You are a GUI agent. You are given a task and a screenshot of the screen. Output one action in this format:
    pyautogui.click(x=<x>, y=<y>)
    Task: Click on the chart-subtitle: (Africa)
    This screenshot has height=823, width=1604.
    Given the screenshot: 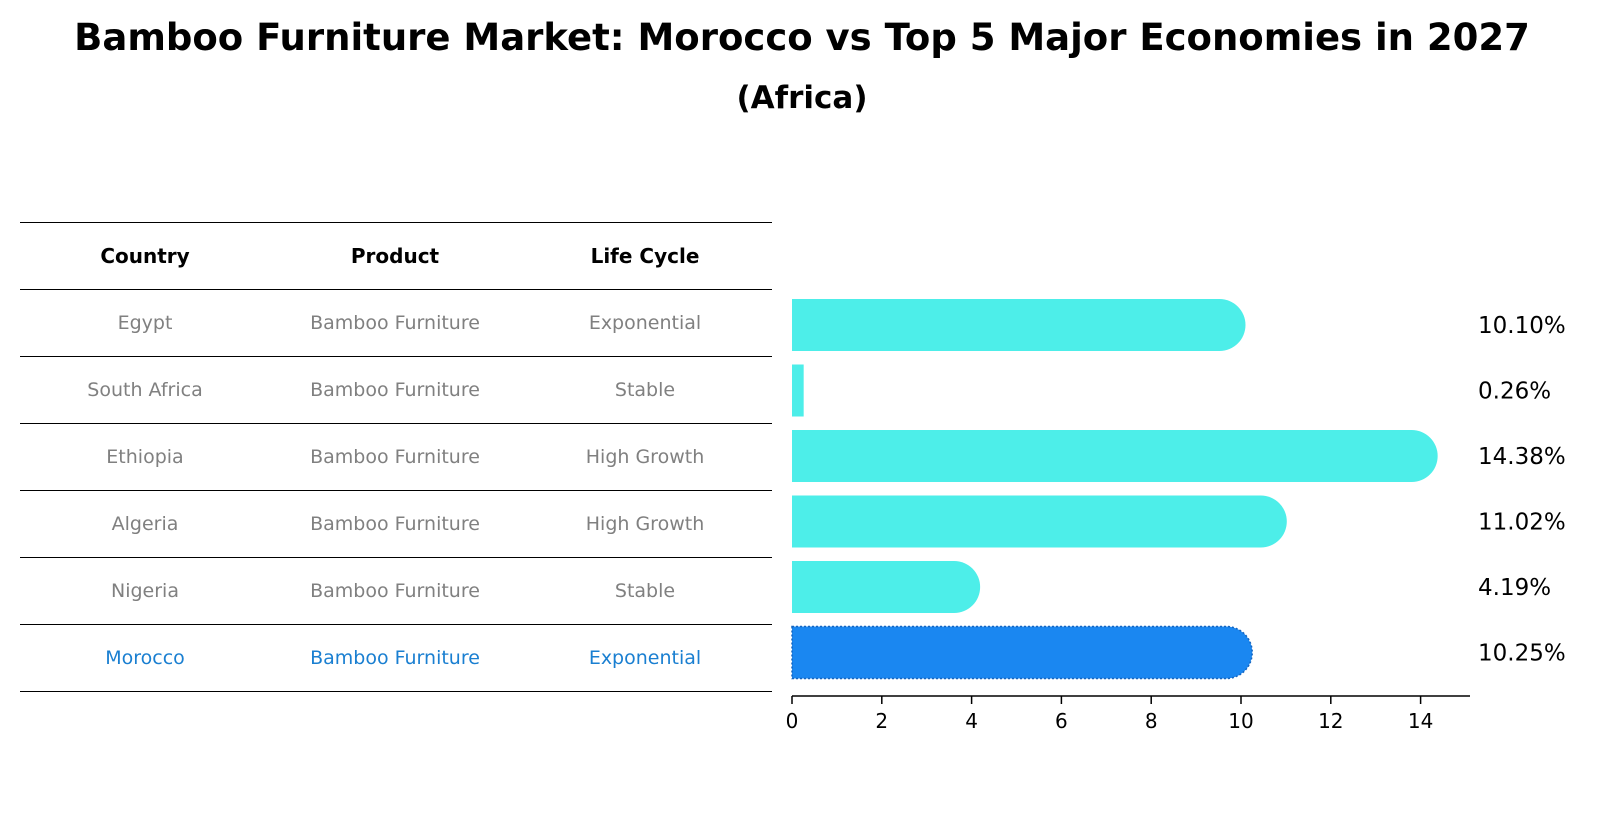 What is the action you would take?
    pyautogui.click(x=802, y=98)
    